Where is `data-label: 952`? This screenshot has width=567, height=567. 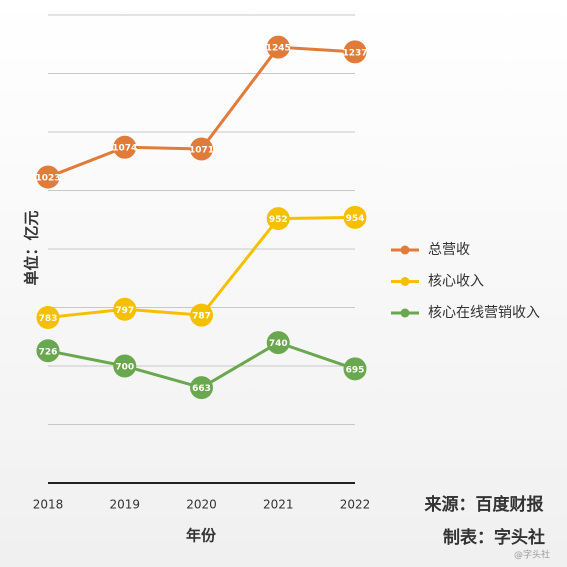
data-label: 952 is located at coordinates (278, 220).